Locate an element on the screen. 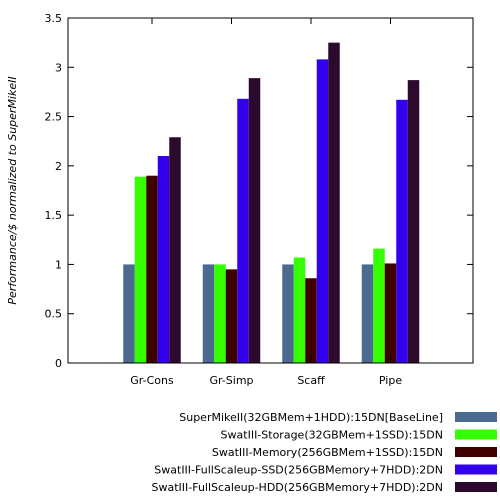 The image size is (500, 504). y-tick-label: 1 is located at coordinates (58, 264).